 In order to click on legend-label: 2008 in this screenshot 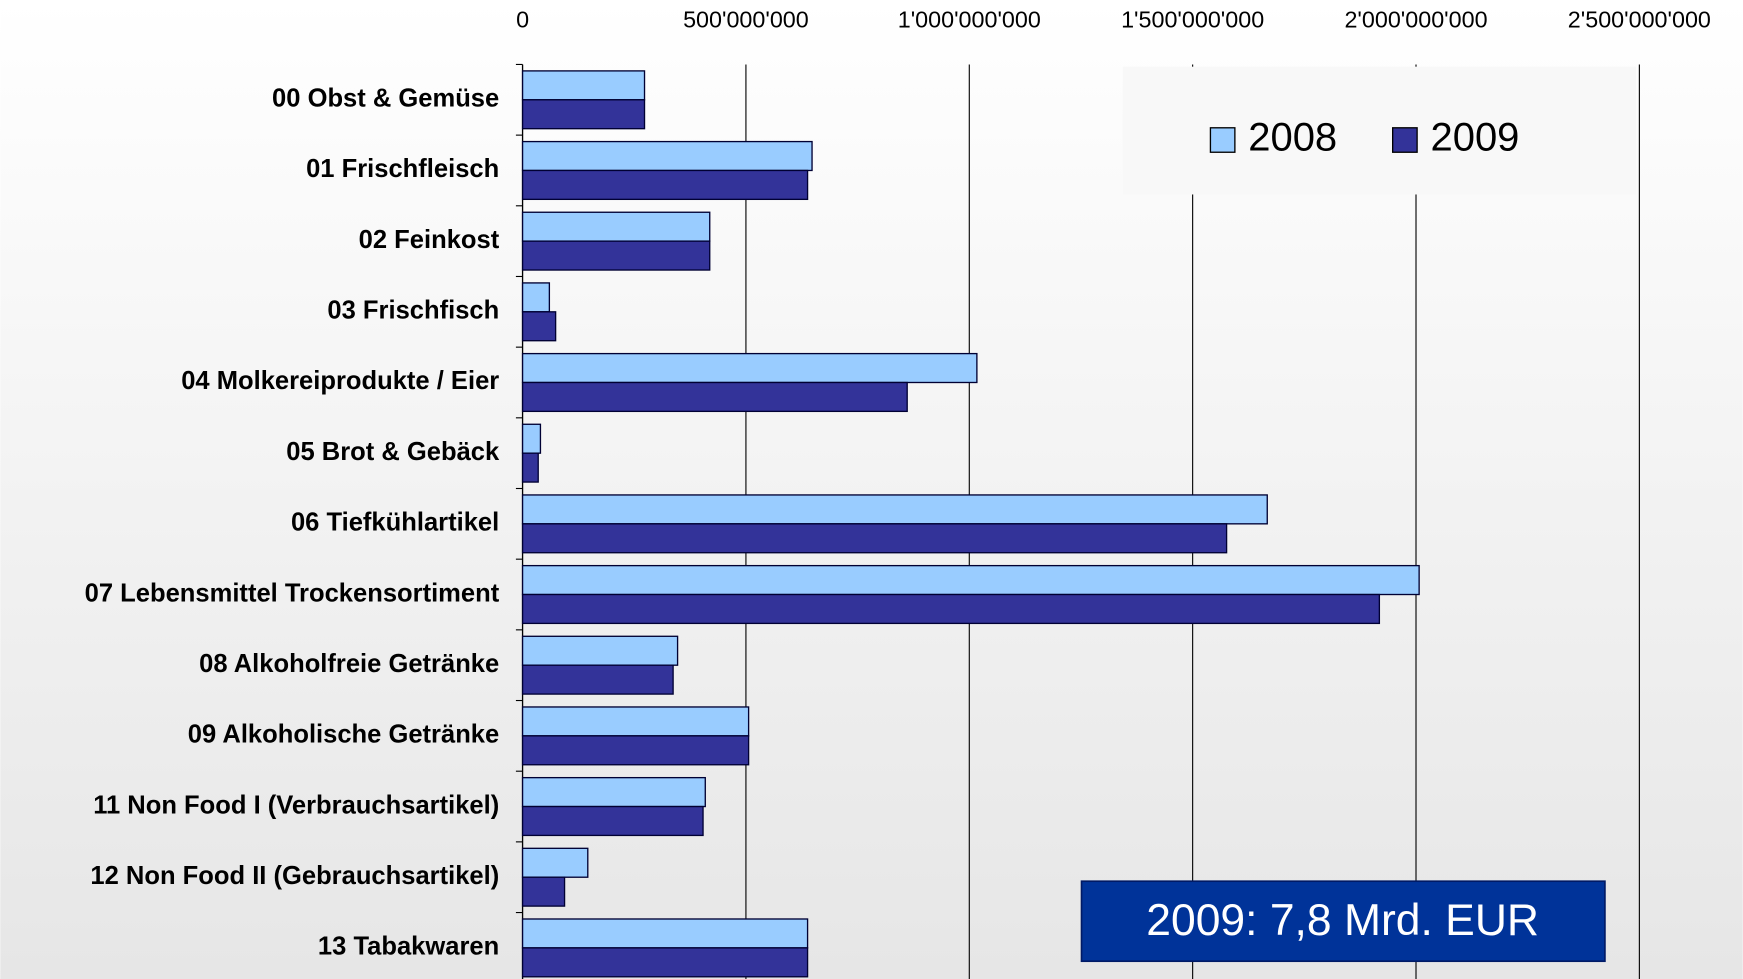, I will do `click(1292, 138)`.